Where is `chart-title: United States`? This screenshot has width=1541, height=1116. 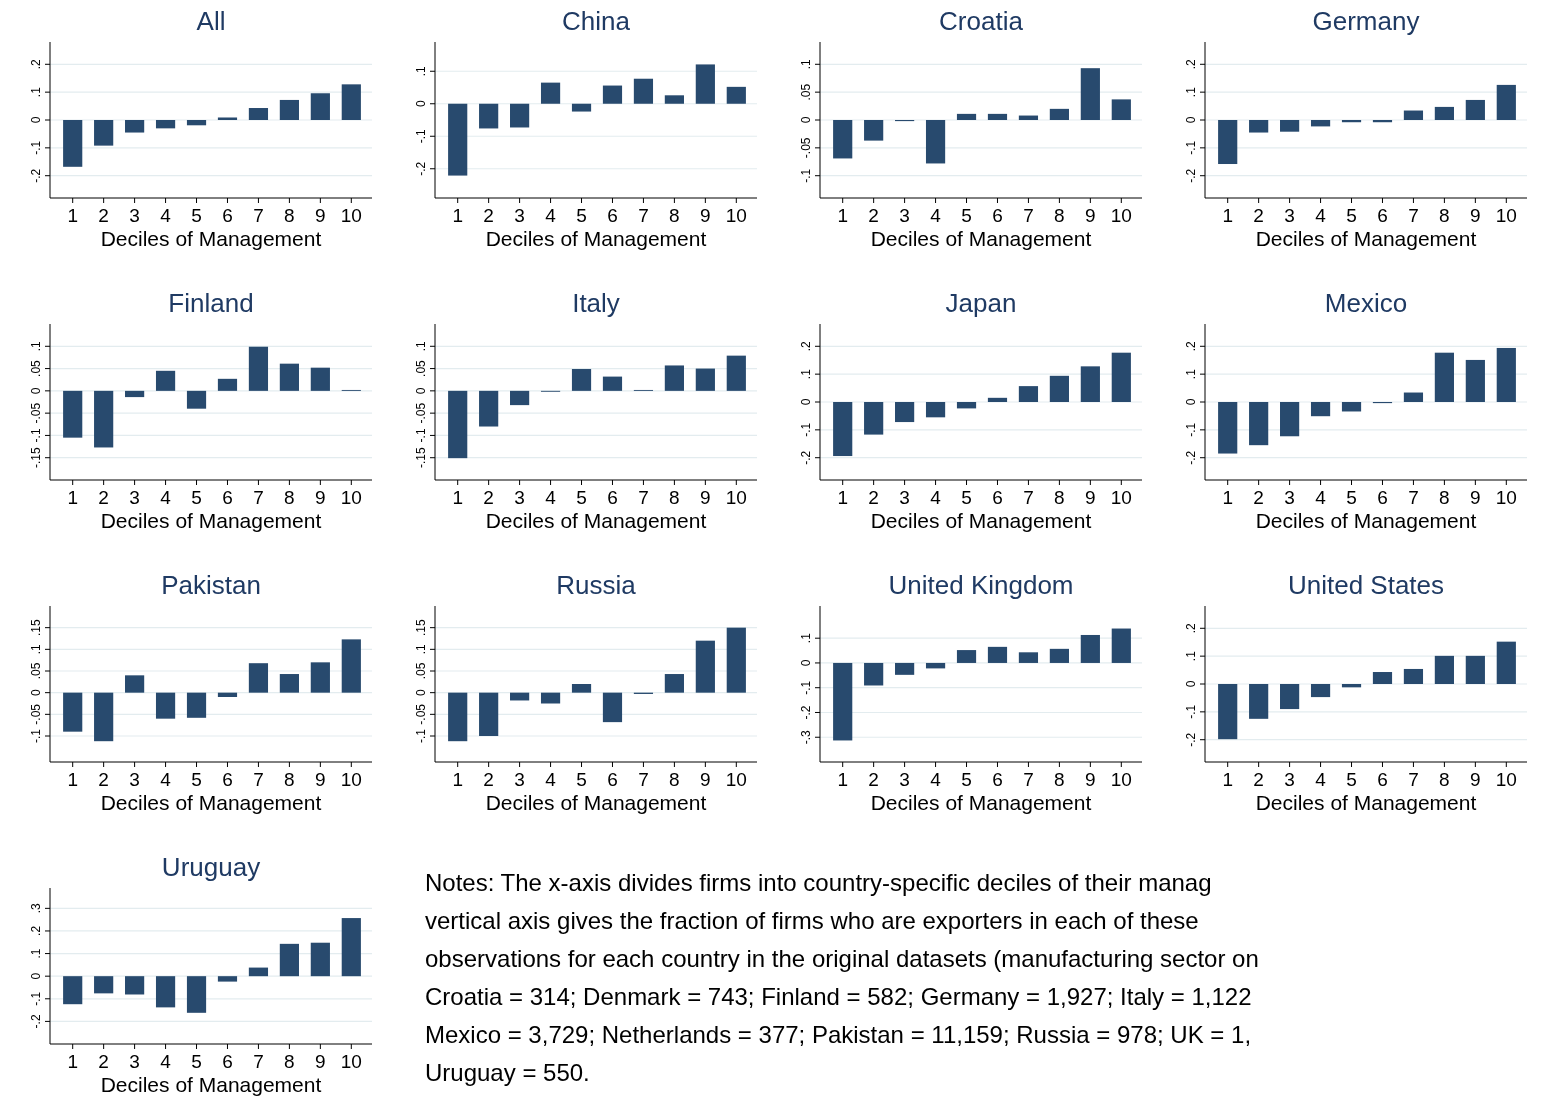 chart-title: United States is located at coordinates (1366, 585).